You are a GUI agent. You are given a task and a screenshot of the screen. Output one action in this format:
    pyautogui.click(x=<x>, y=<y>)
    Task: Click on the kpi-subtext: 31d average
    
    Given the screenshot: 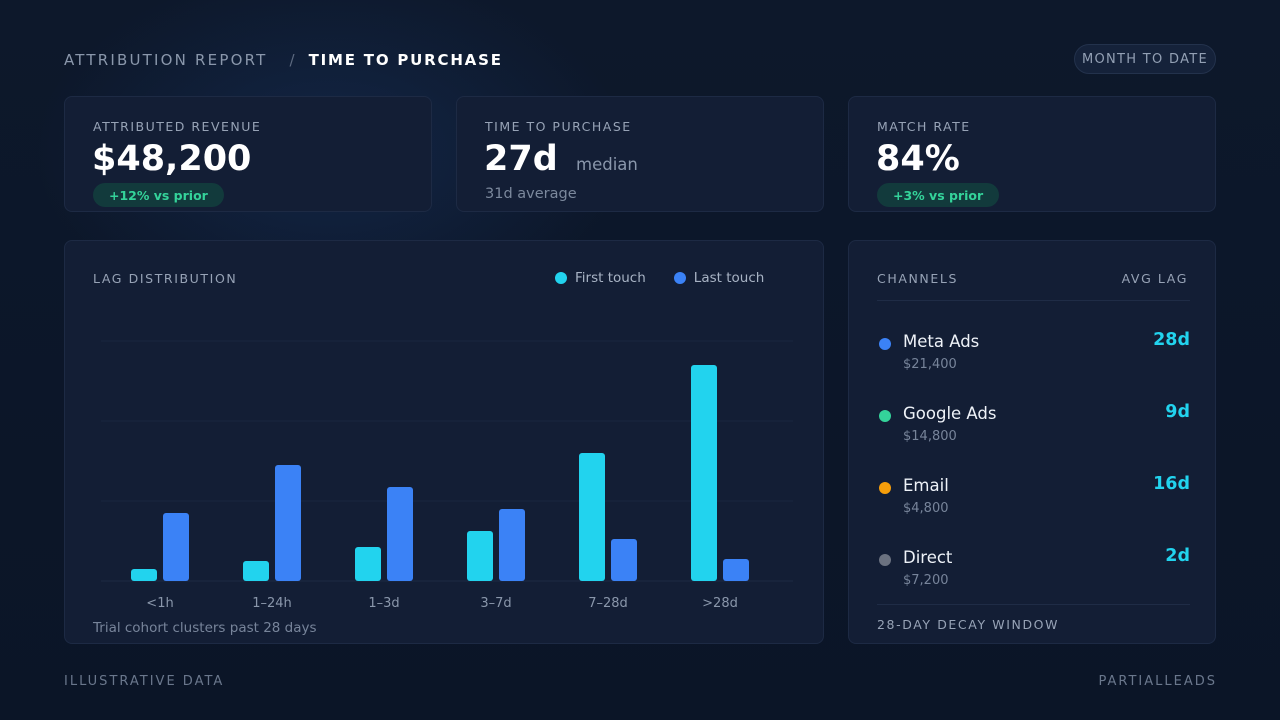 What is the action you would take?
    pyautogui.click(x=531, y=194)
    